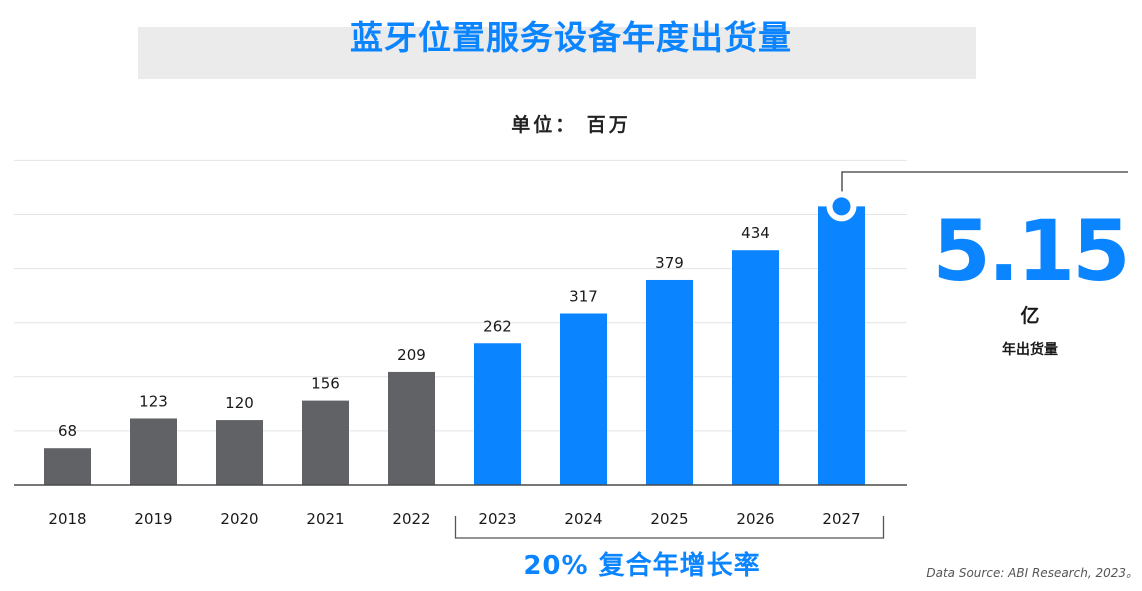 This screenshot has height=591, width=1142. I want to click on category-label-2023: 2023, so click(497, 519).